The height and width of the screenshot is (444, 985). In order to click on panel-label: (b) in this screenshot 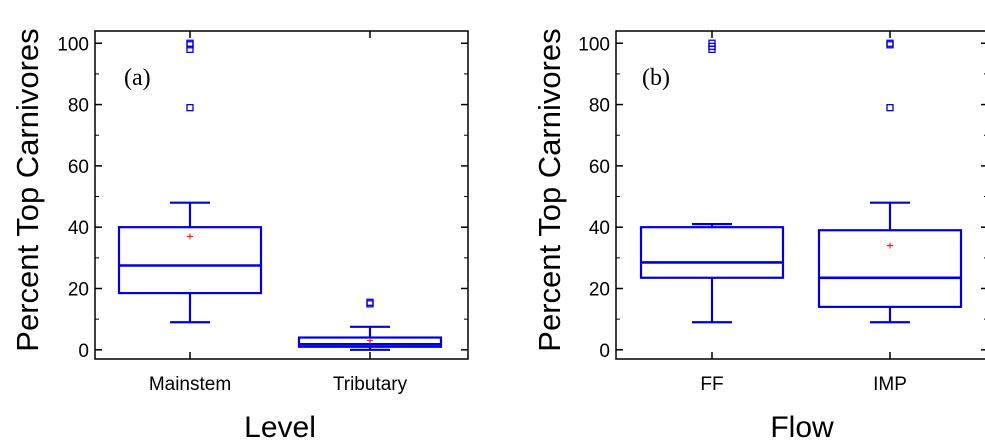, I will do `click(656, 78)`.